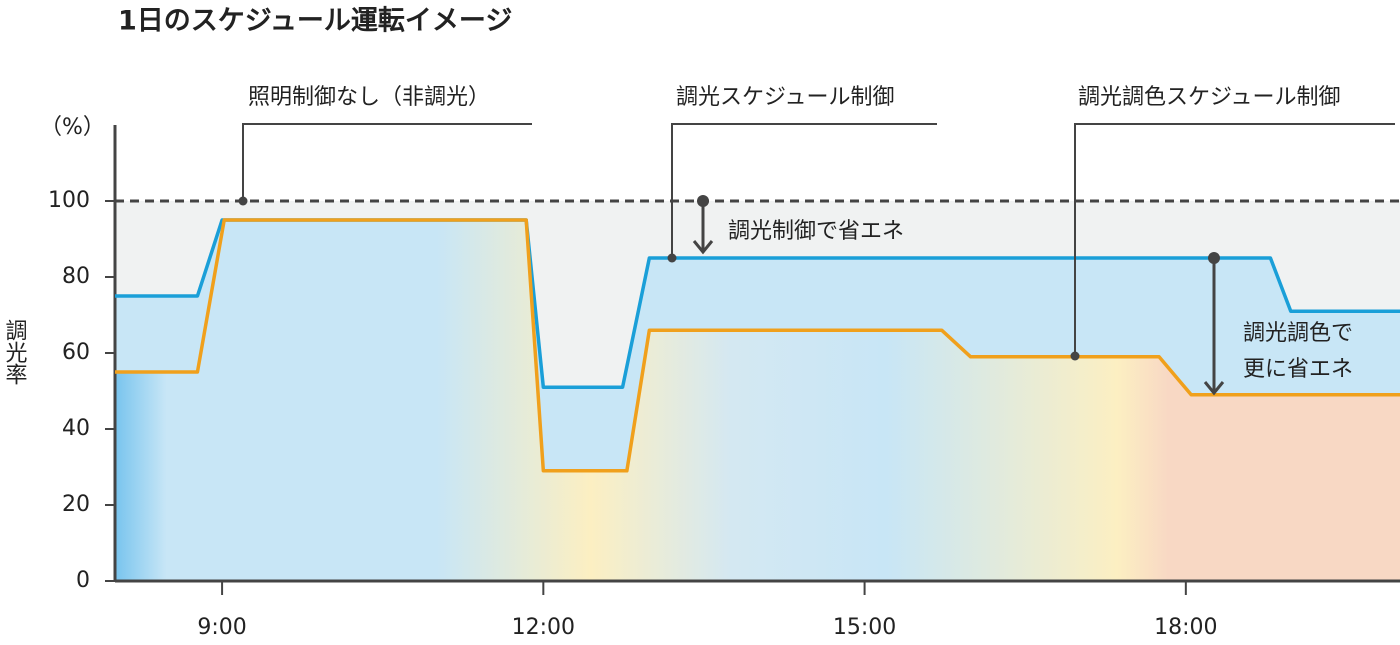 The image size is (1400, 645). Describe the element at coordinates (1298, 369) in the screenshot. I see `annotation: 更に省エネ` at that location.